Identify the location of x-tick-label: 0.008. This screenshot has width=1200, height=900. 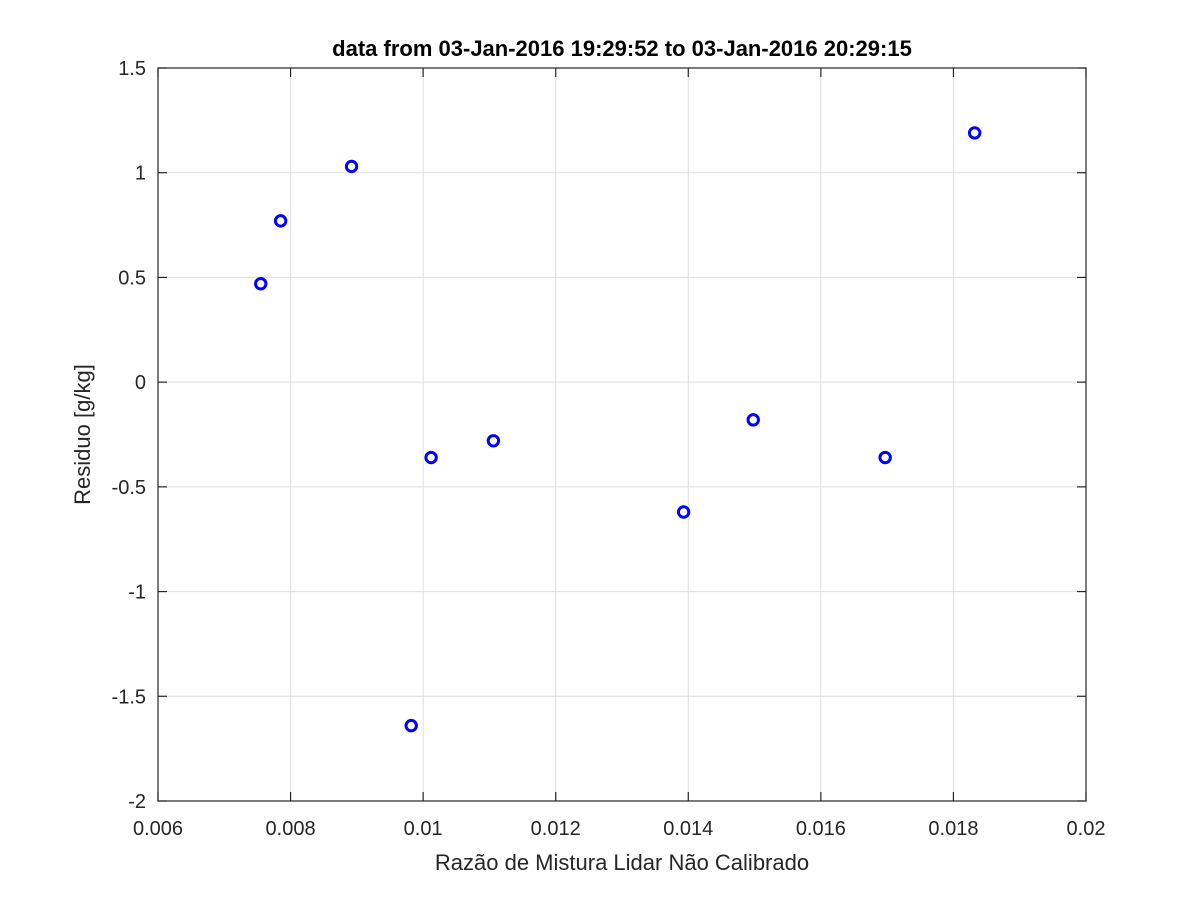
(291, 829).